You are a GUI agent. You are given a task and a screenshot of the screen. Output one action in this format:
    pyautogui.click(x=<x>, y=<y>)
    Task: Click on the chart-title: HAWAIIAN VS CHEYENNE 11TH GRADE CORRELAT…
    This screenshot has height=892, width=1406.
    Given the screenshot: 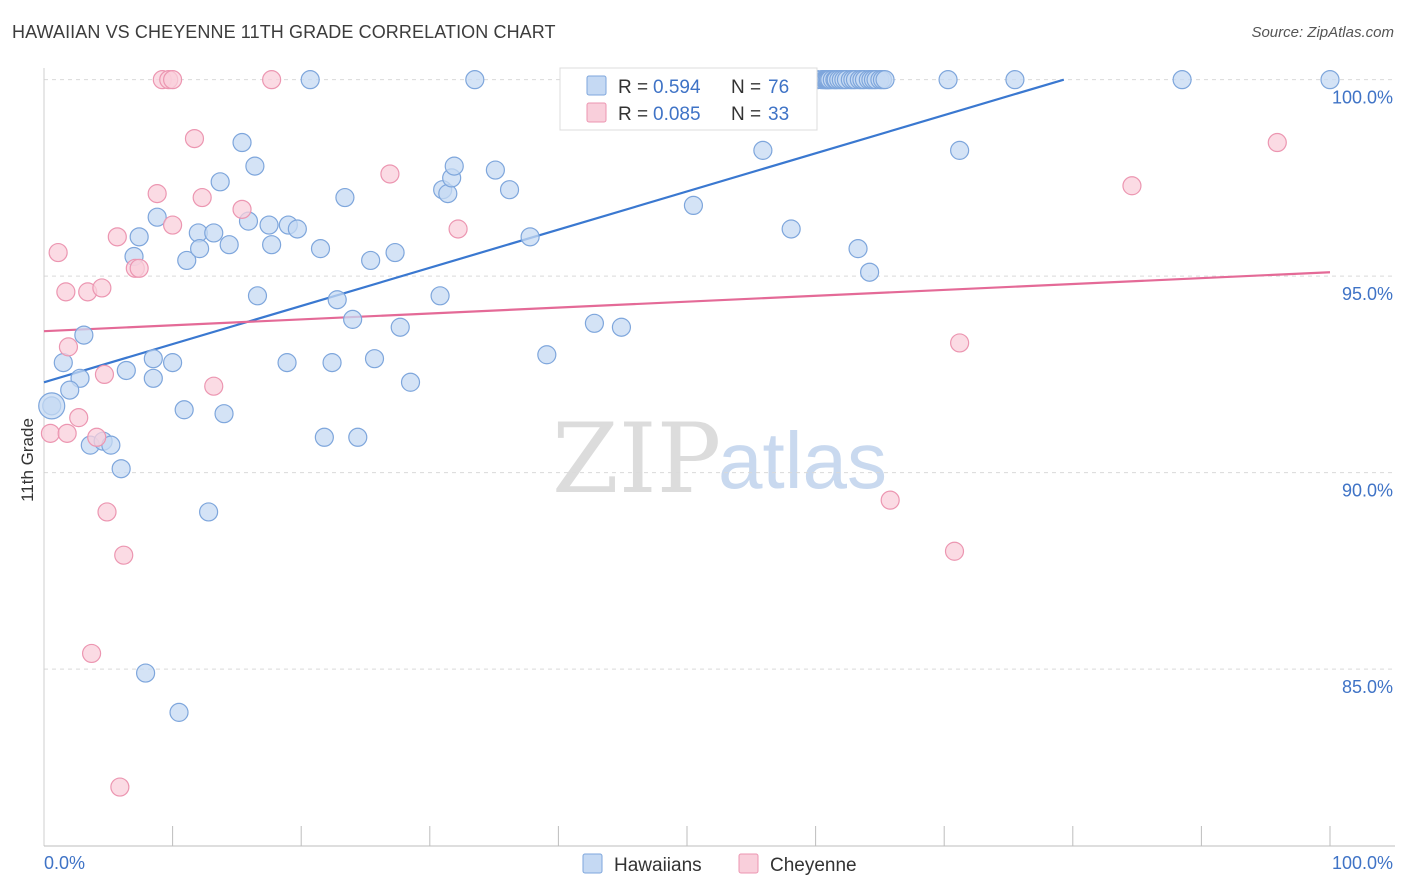 What is the action you would take?
    pyautogui.click(x=284, y=32)
    